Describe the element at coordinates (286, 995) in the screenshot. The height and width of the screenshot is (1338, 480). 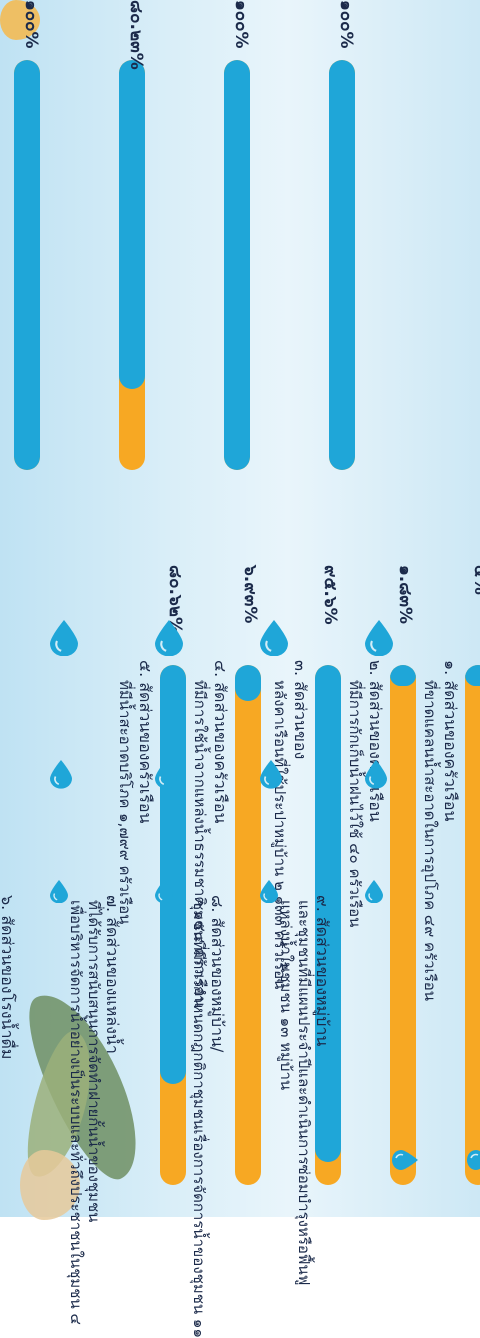
I see `item-detail: แหล่งน้ำในชุมชน ๑๓ หมู่บ้าน` at that location.